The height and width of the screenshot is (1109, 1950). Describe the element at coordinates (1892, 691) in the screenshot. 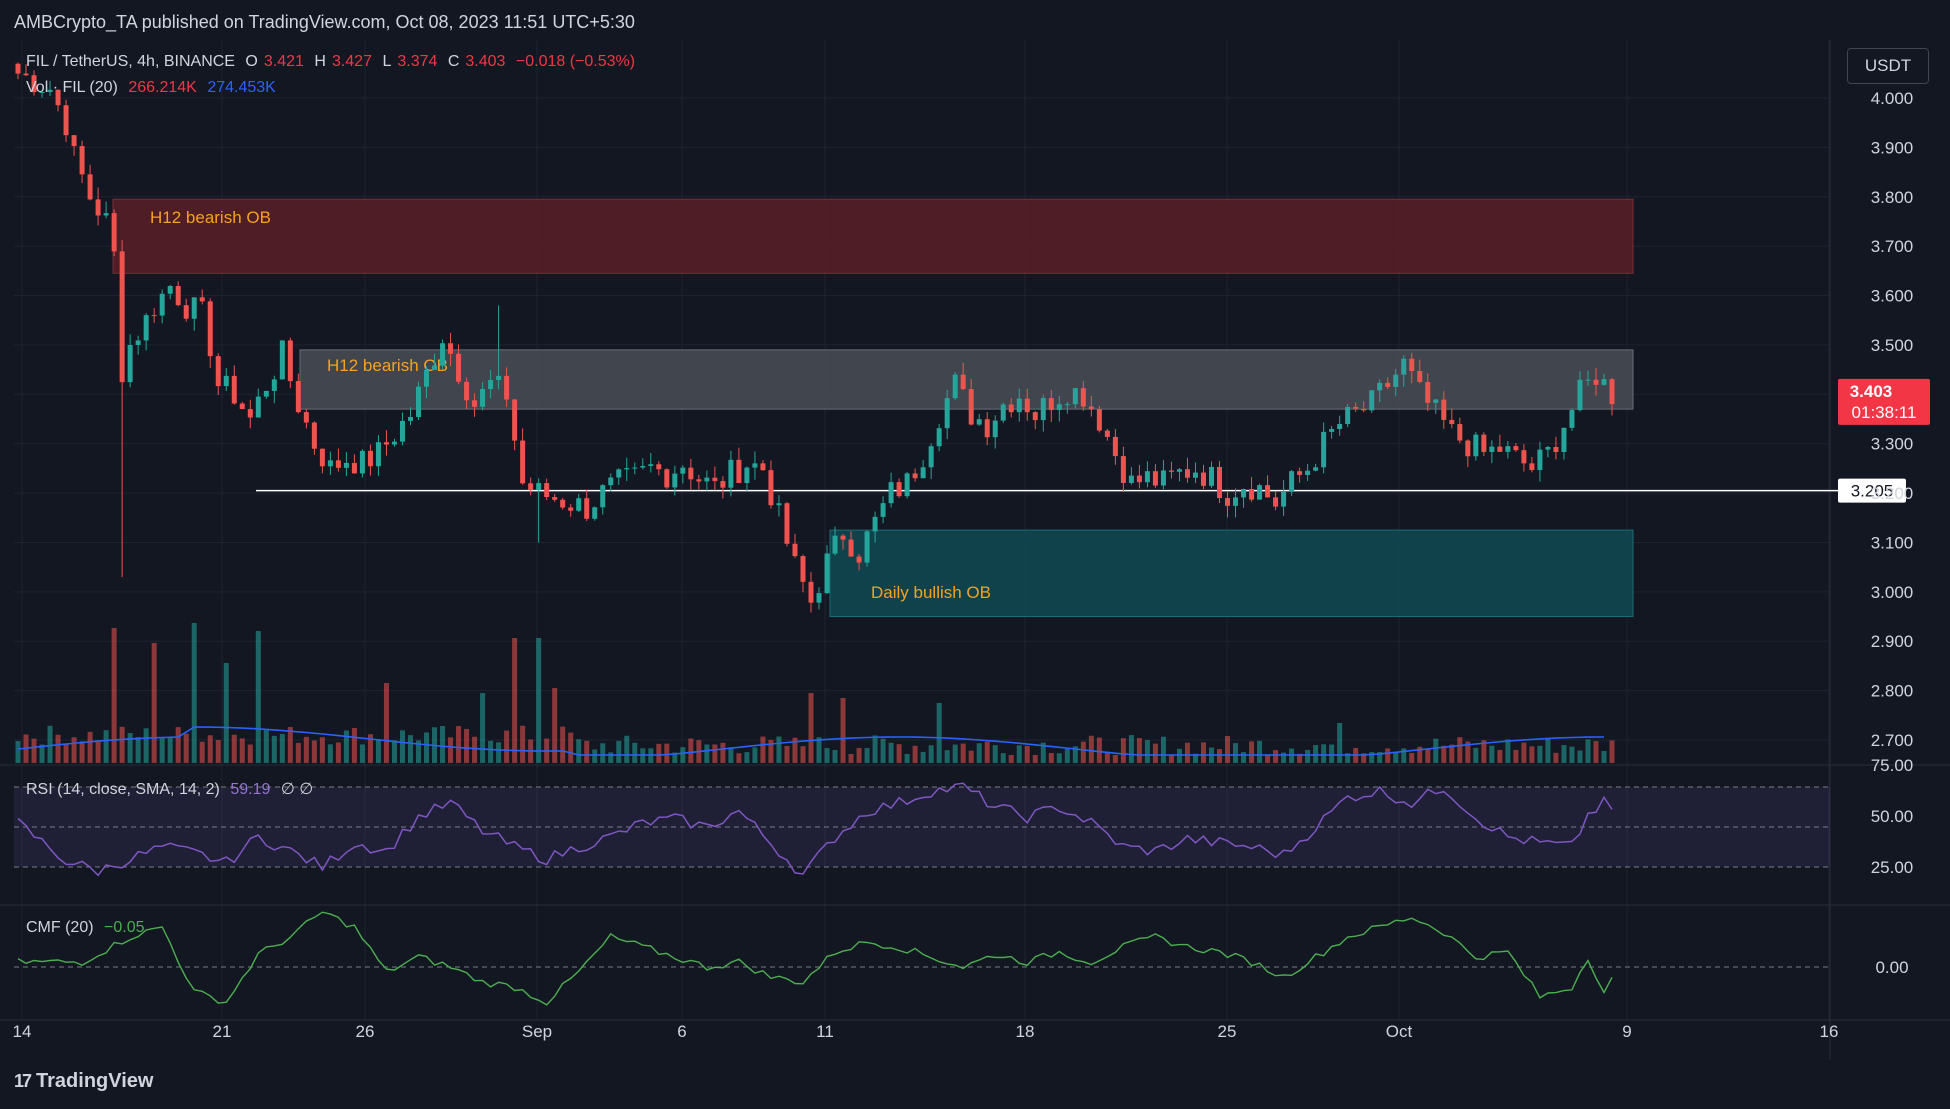

I see `price-tick-label: 2.800` at that location.